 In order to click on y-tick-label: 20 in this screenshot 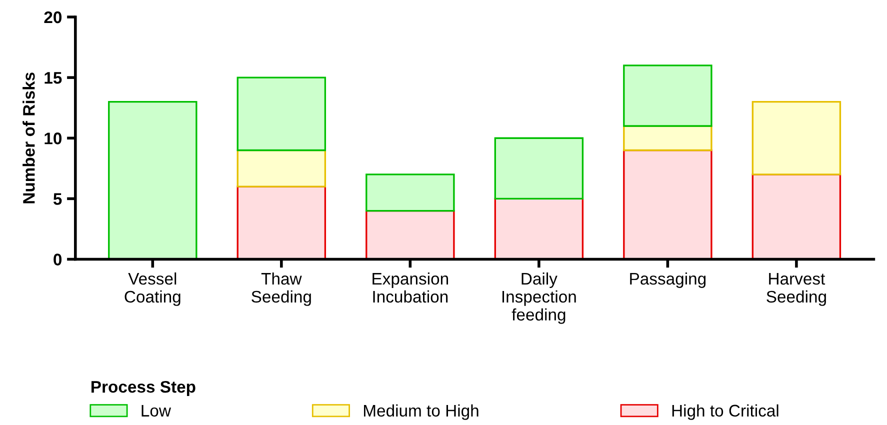, I will do `click(53, 17)`.